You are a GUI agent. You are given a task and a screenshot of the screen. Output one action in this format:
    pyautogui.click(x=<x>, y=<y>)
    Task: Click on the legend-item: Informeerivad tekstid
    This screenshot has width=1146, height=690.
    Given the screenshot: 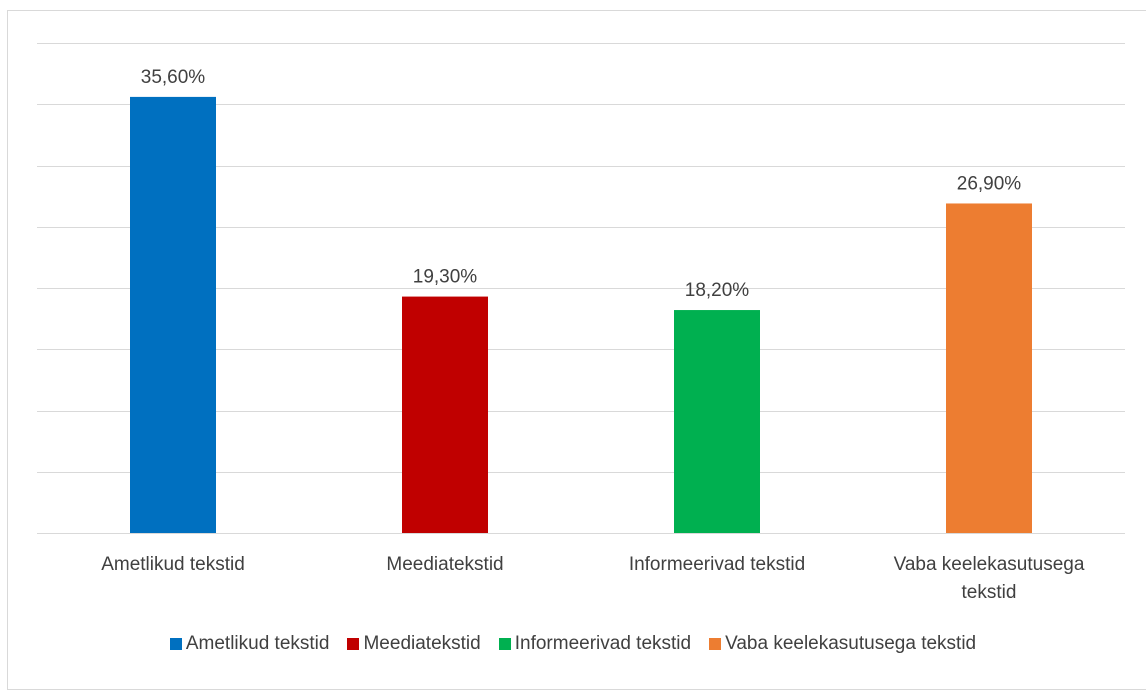 What is the action you would take?
    pyautogui.click(x=595, y=644)
    